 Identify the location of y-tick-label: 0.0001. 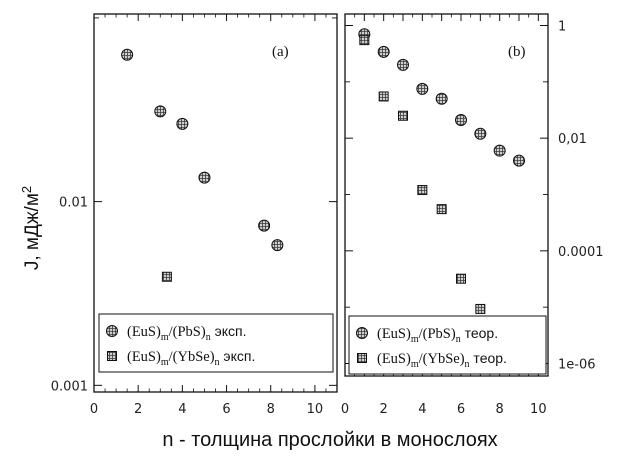
(581, 252).